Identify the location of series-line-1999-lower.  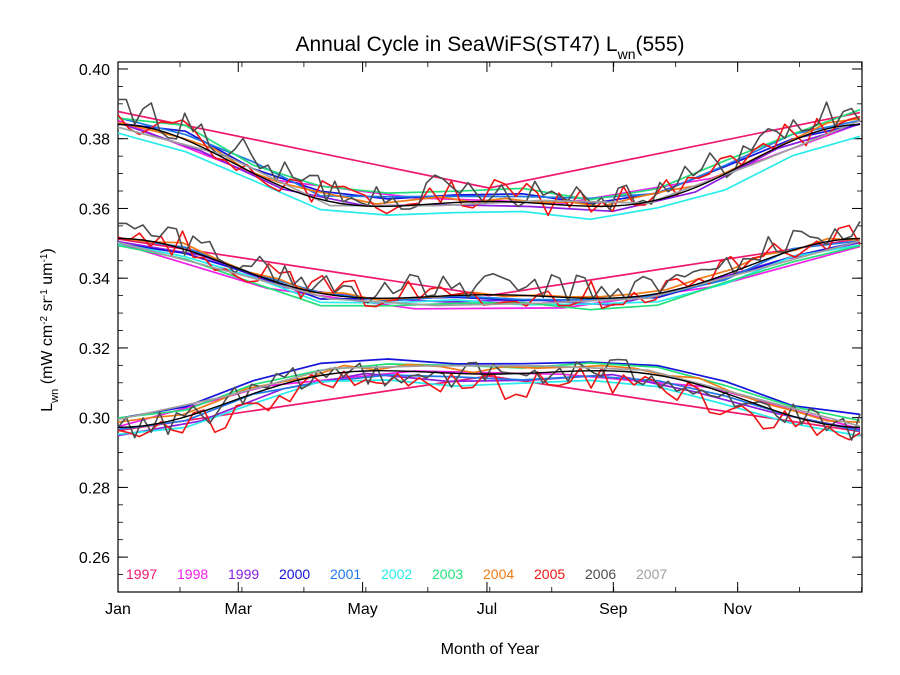
(489, 404).